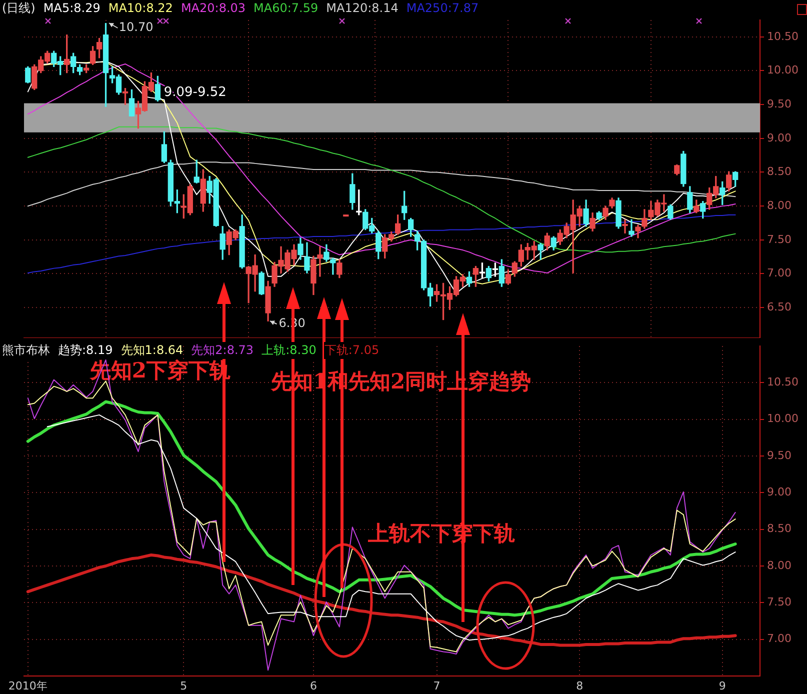 This screenshot has width=807, height=694. Describe the element at coordinates (722, 685) in the screenshot. I see `x-tick-label: 9` at that location.